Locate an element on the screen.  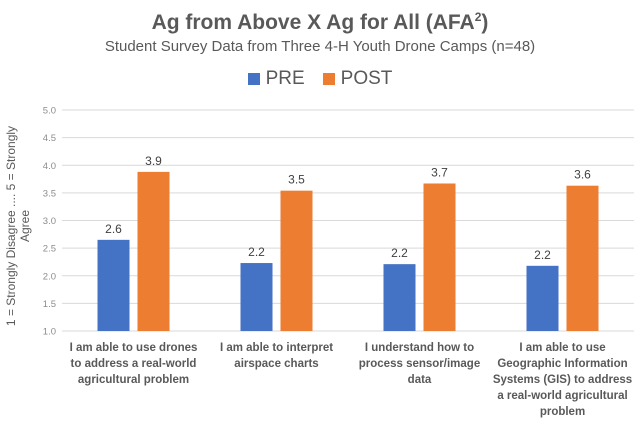
y-tick-label: 4.5 is located at coordinates (49, 138).